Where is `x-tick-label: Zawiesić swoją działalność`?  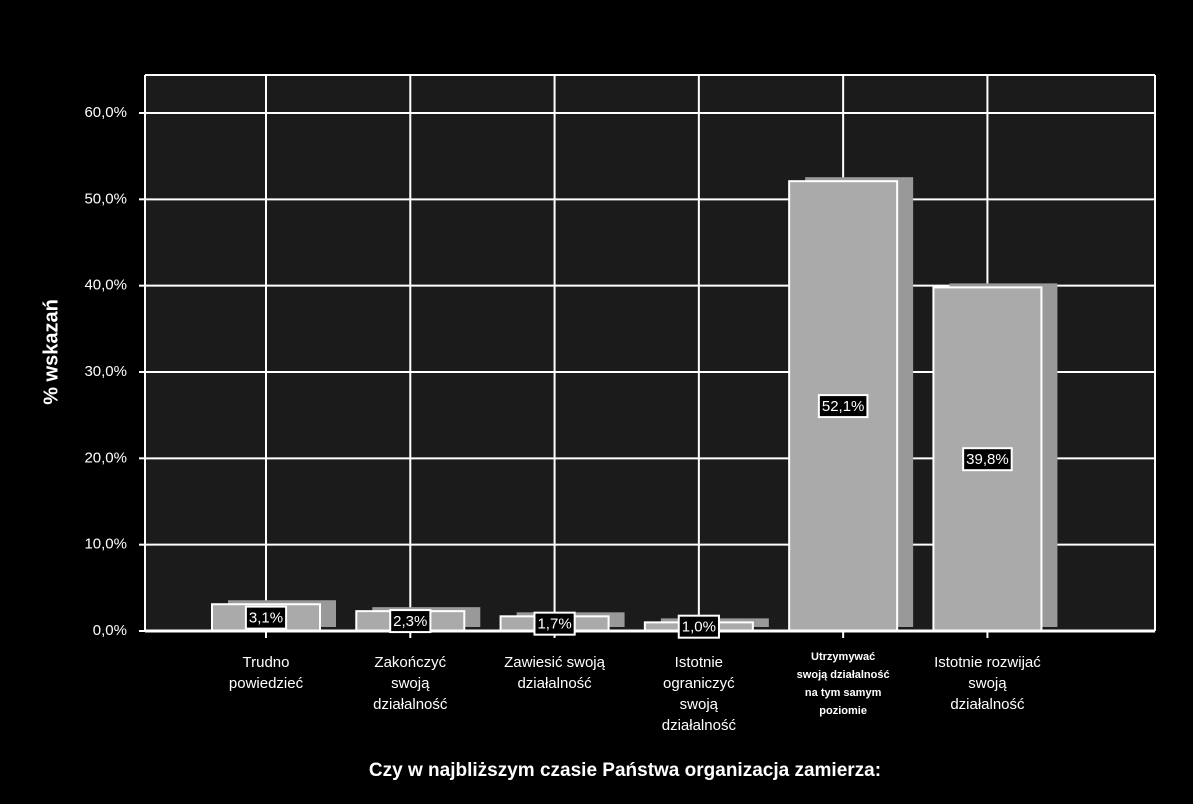
x-tick-label: Zawiesić swoją działalność is located at coordinates (554, 673).